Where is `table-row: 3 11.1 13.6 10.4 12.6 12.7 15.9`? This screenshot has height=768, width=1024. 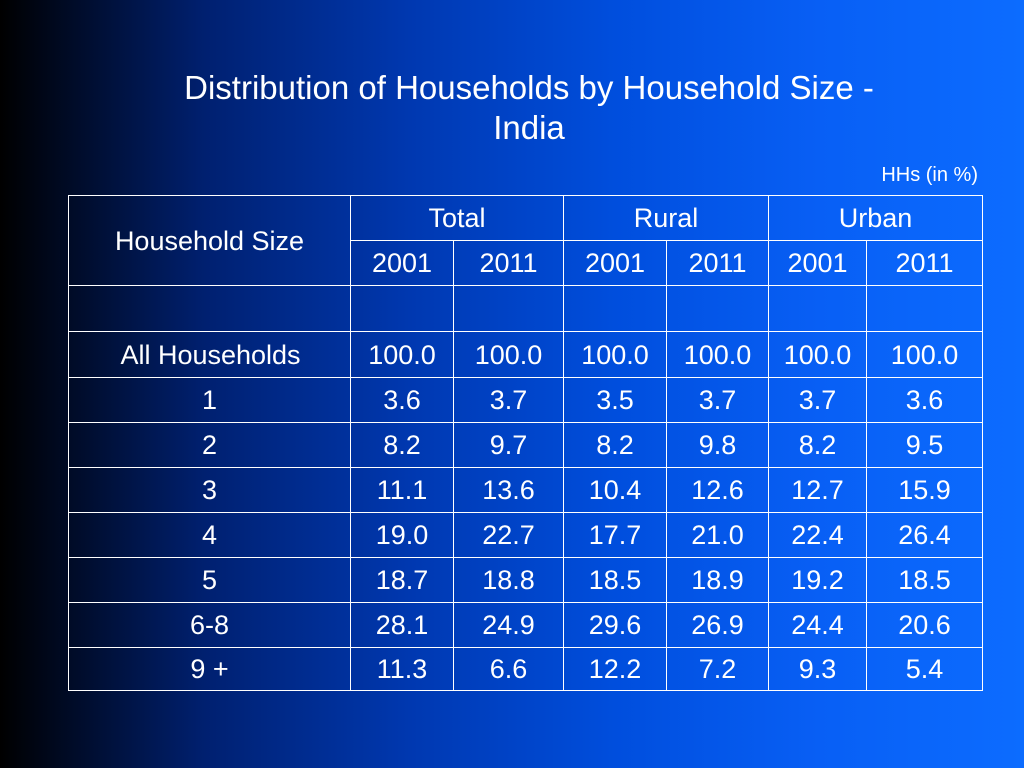 table-row: 3 11.1 13.6 10.4 12.6 12.7 15.9 is located at coordinates (526, 490).